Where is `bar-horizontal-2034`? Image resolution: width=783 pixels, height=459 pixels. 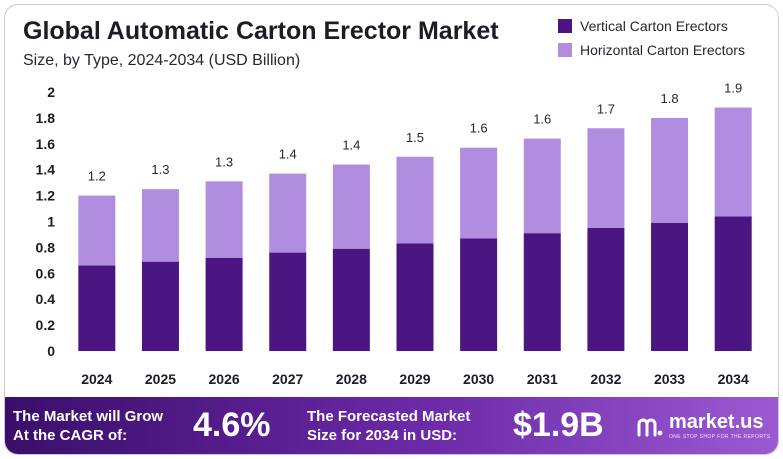
bar-horizontal-2034 is located at coordinates (733, 162).